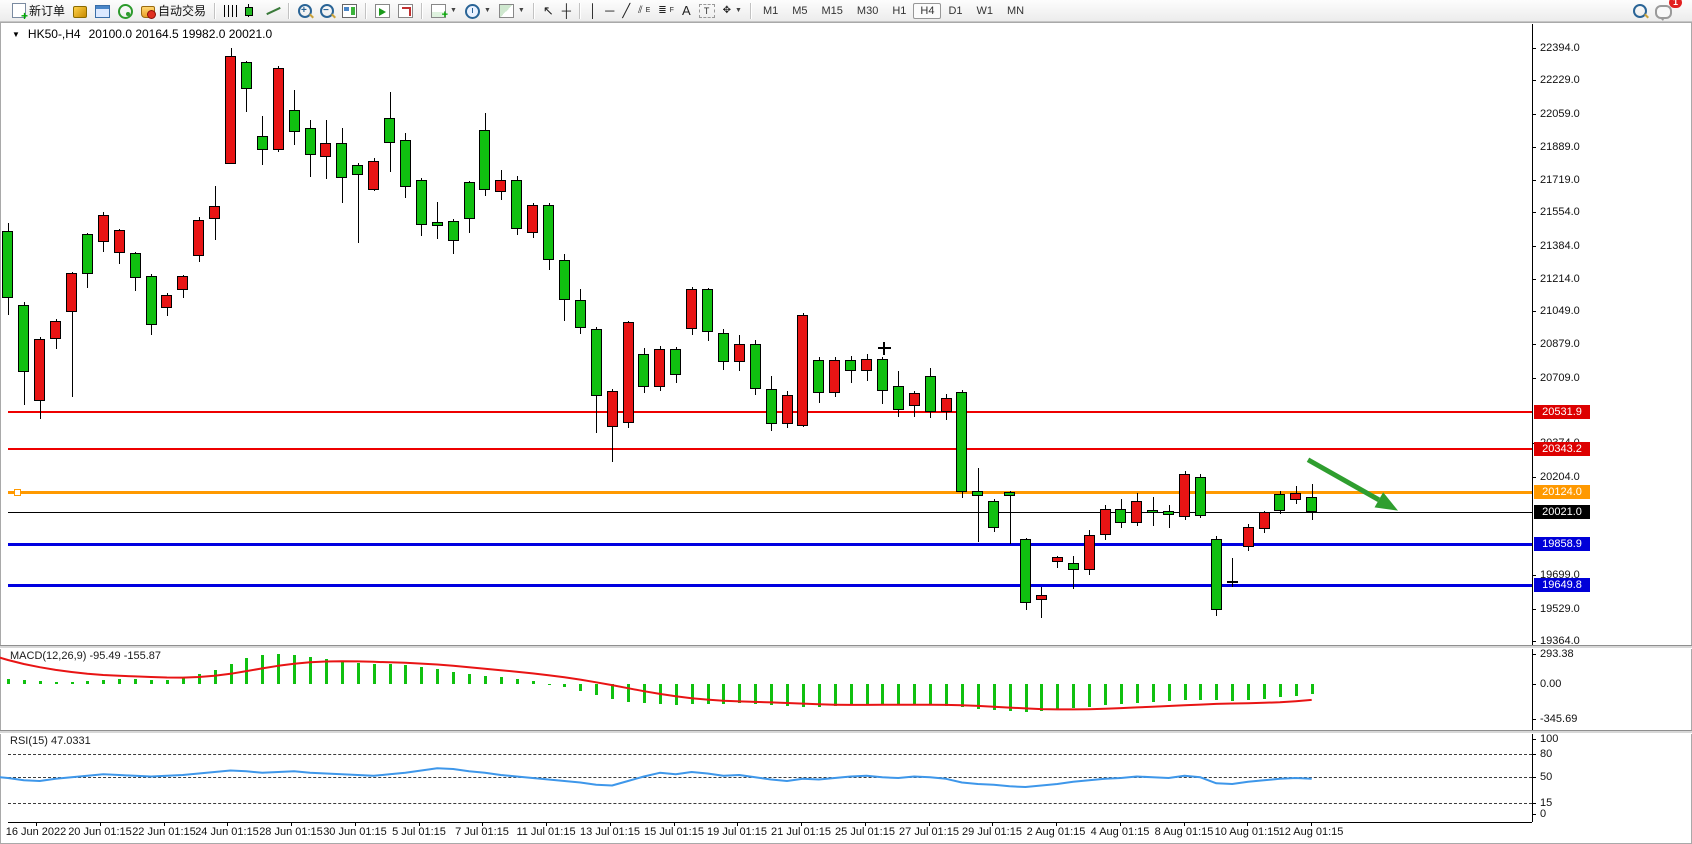 The image size is (1692, 844). Describe the element at coordinates (899, 10) in the screenshot. I see `timeframe-h1: H1` at that location.